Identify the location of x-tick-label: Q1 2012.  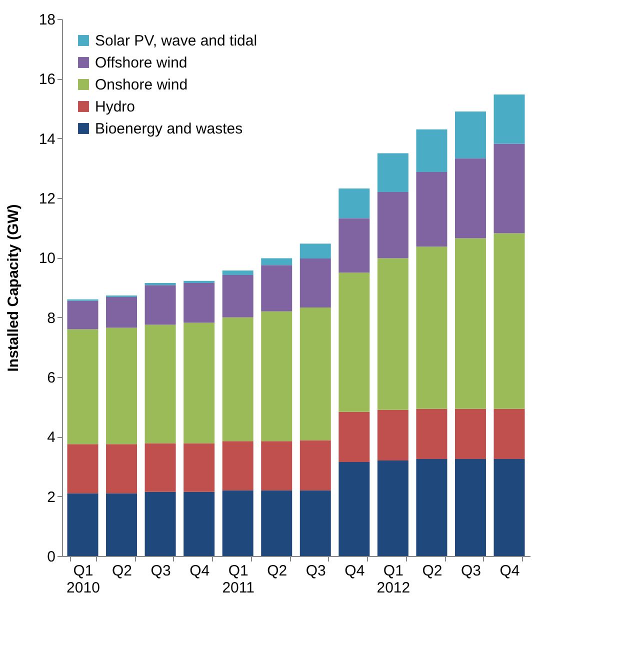
(393, 579).